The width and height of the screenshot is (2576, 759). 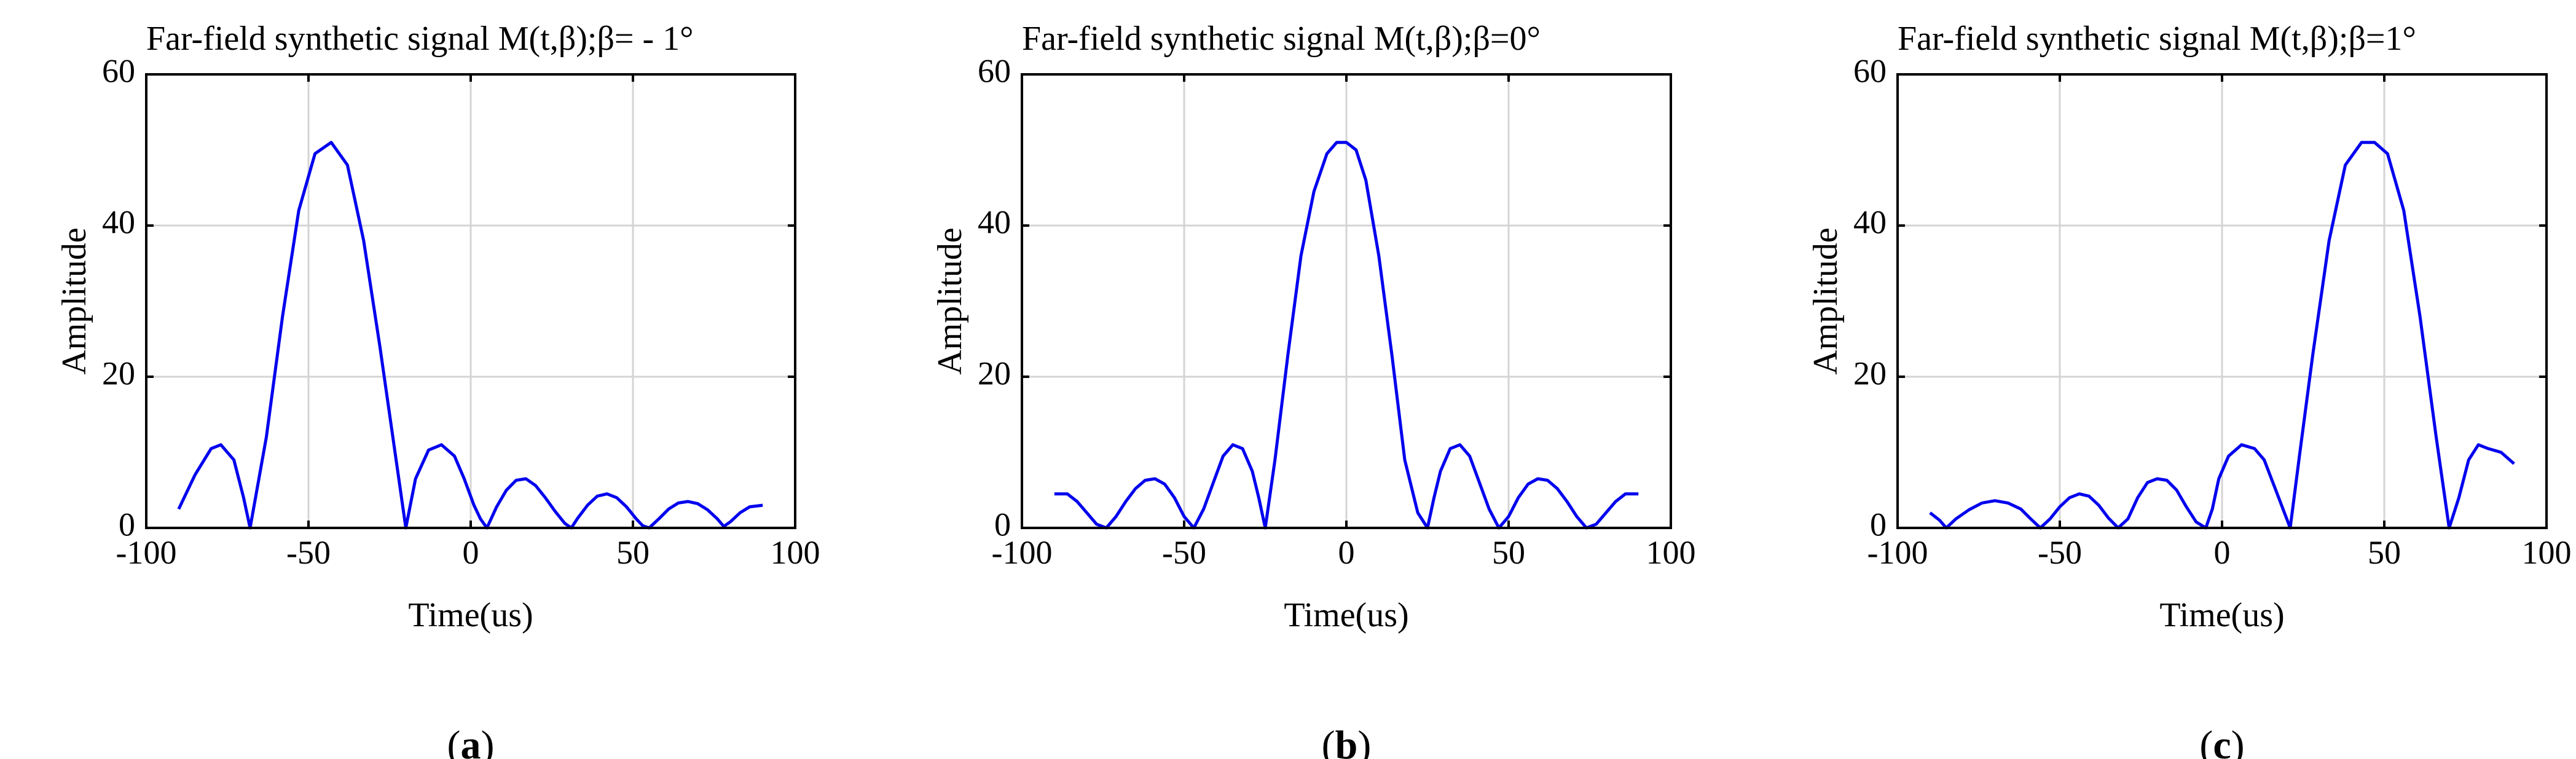 What do you see at coordinates (1281, 39) in the screenshot?
I see `chart-title: Far-field synthetic signal M(t,β);β=0°` at bounding box center [1281, 39].